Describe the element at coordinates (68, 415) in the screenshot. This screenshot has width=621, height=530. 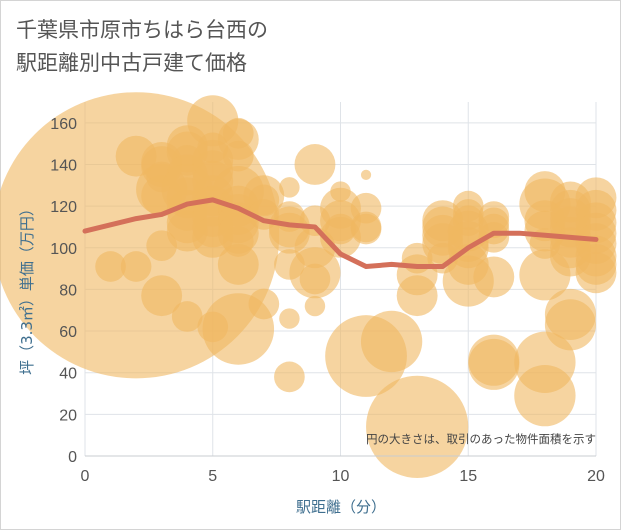
I see `y-tick-label: 20` at that location.